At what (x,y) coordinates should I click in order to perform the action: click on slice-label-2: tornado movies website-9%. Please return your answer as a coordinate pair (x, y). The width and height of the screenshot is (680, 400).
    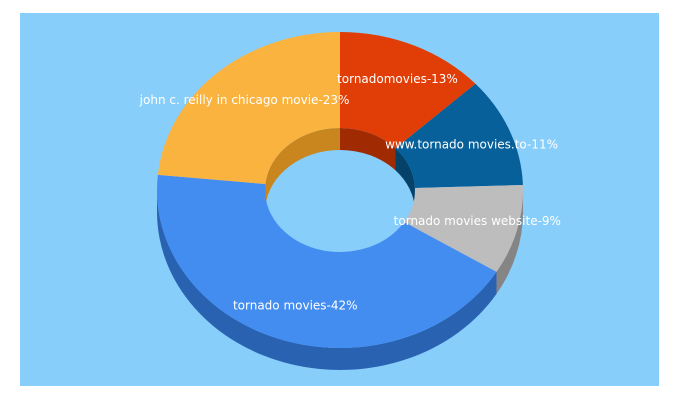
    Looking at the image, I should click on (477, 221).